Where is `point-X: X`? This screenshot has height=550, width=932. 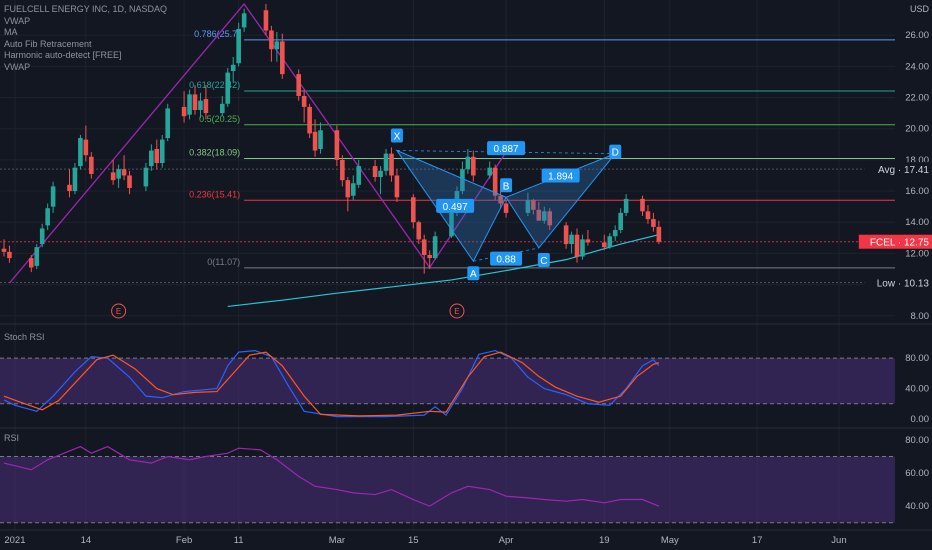 point-X: X is located at coordinates (397, 137).